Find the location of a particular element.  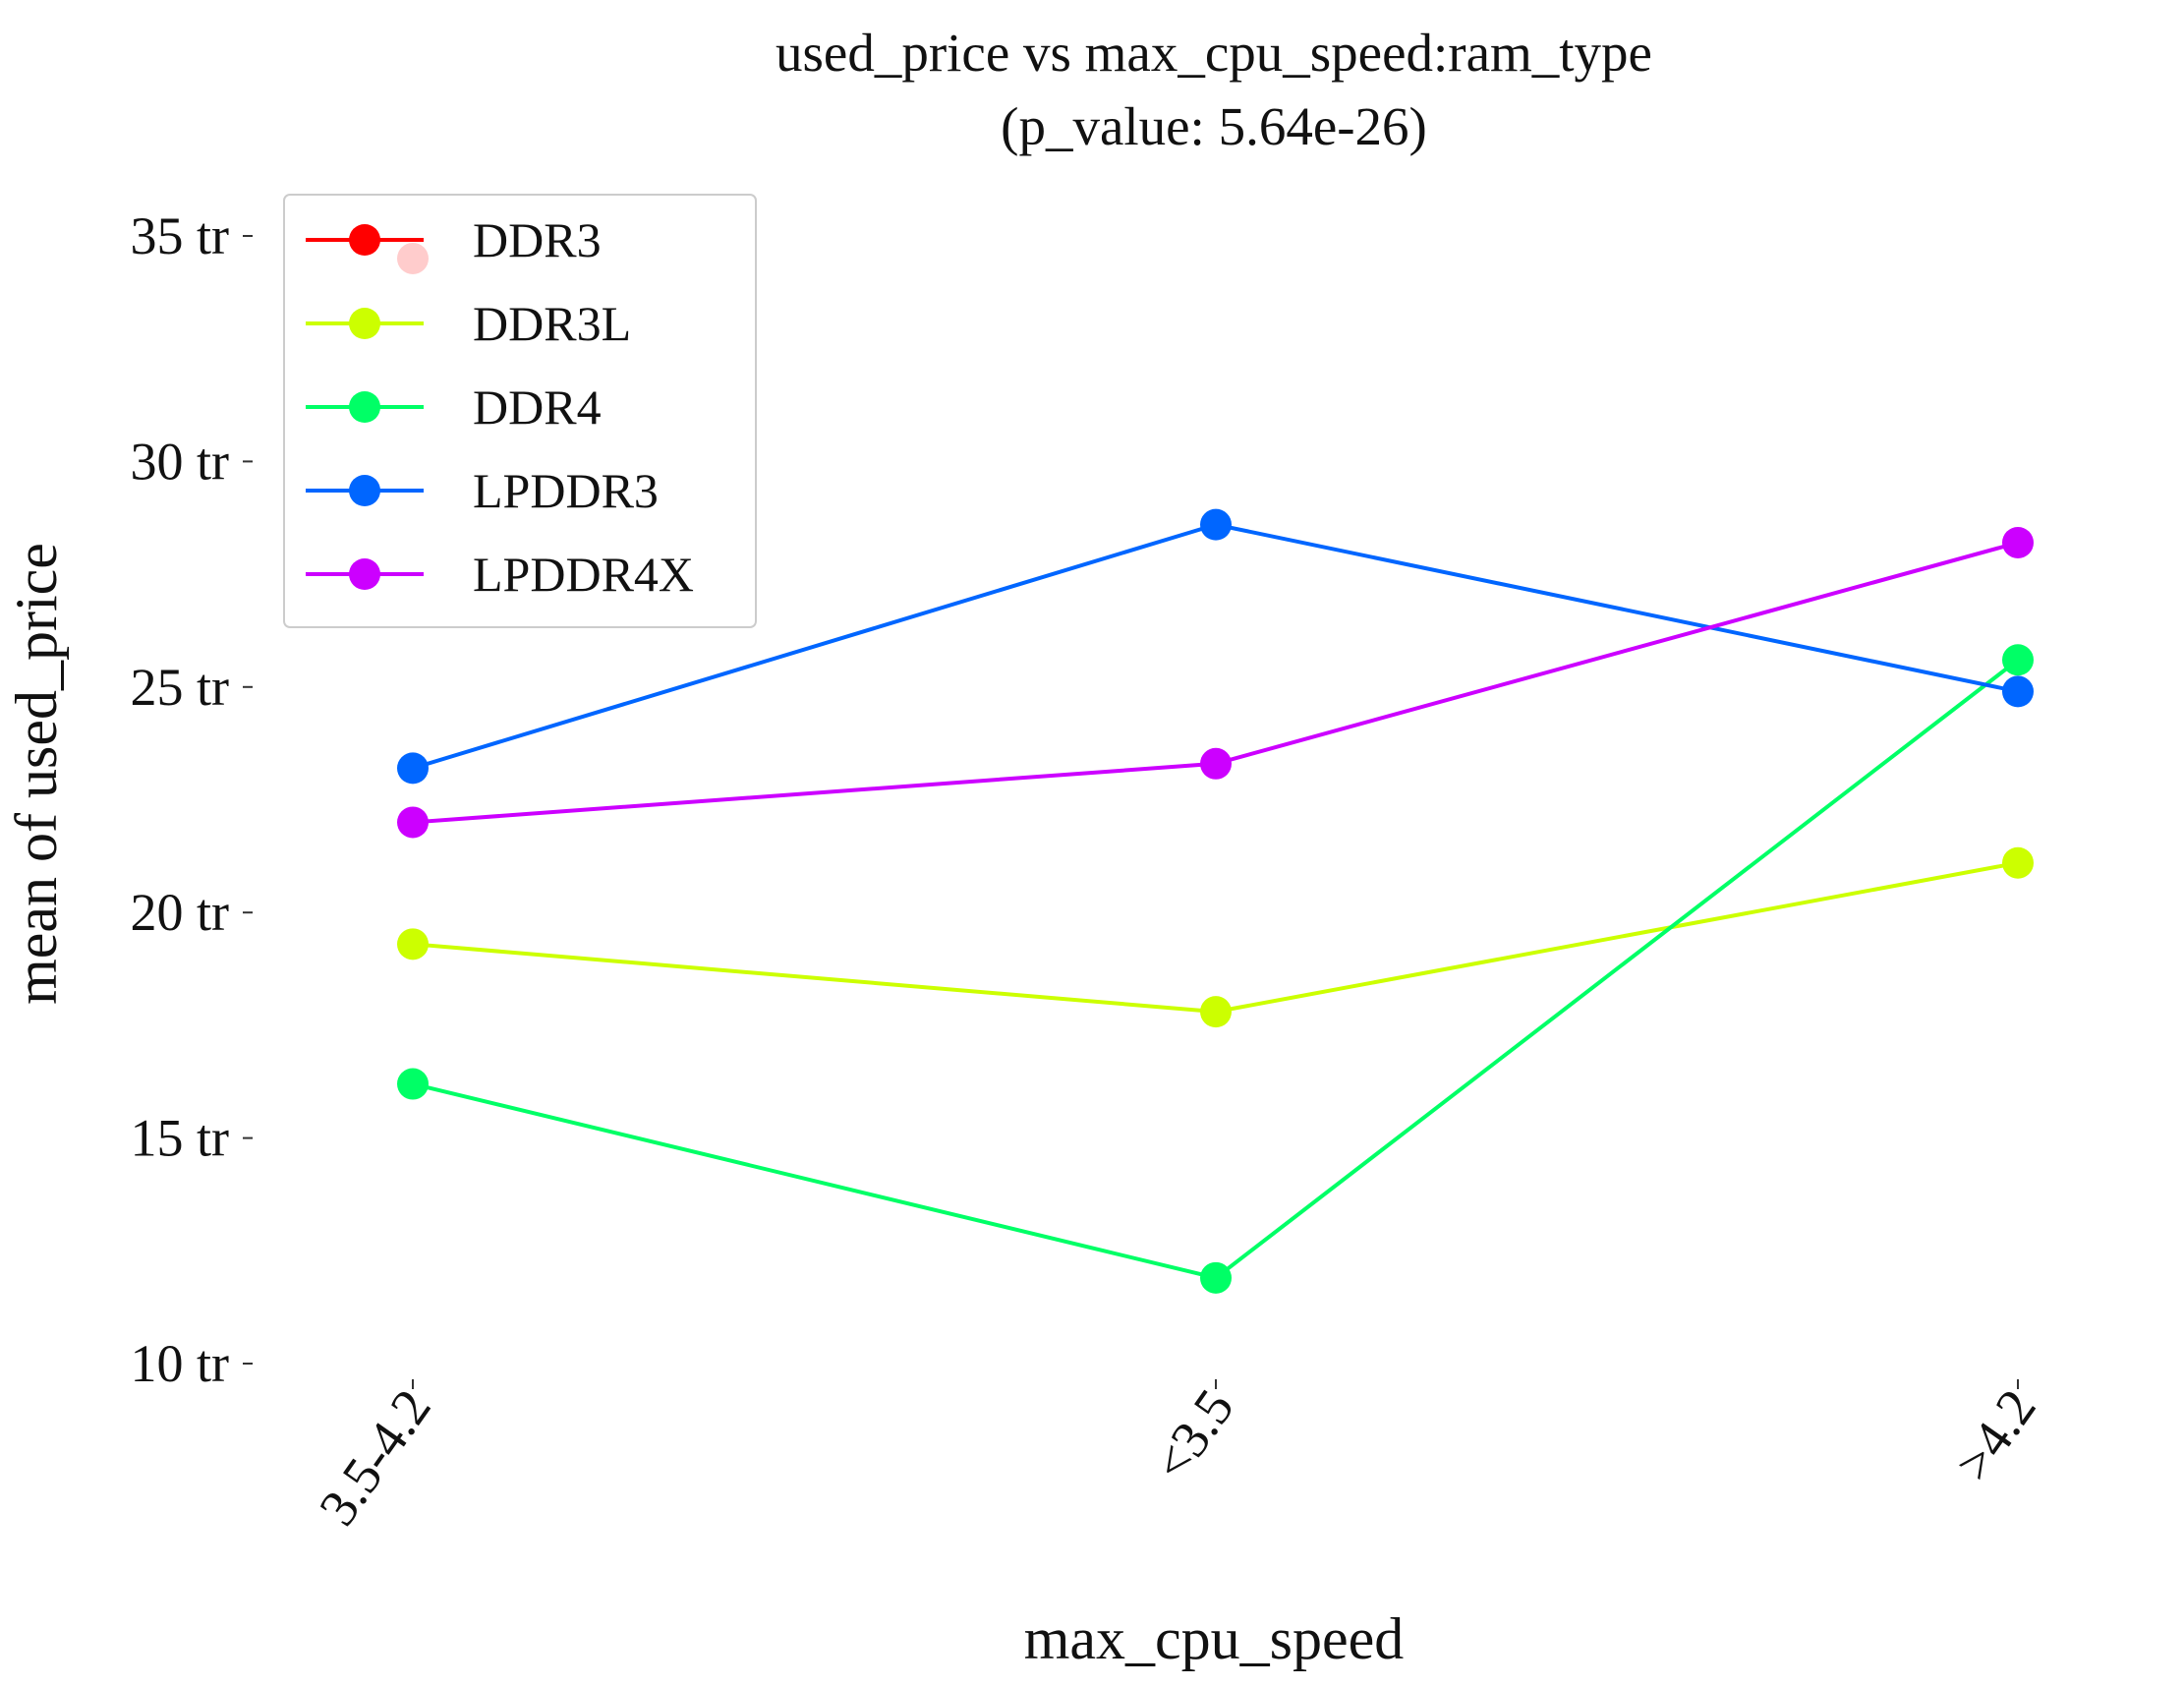

legend-label: DDR3L is located at coordinates (552, 323).